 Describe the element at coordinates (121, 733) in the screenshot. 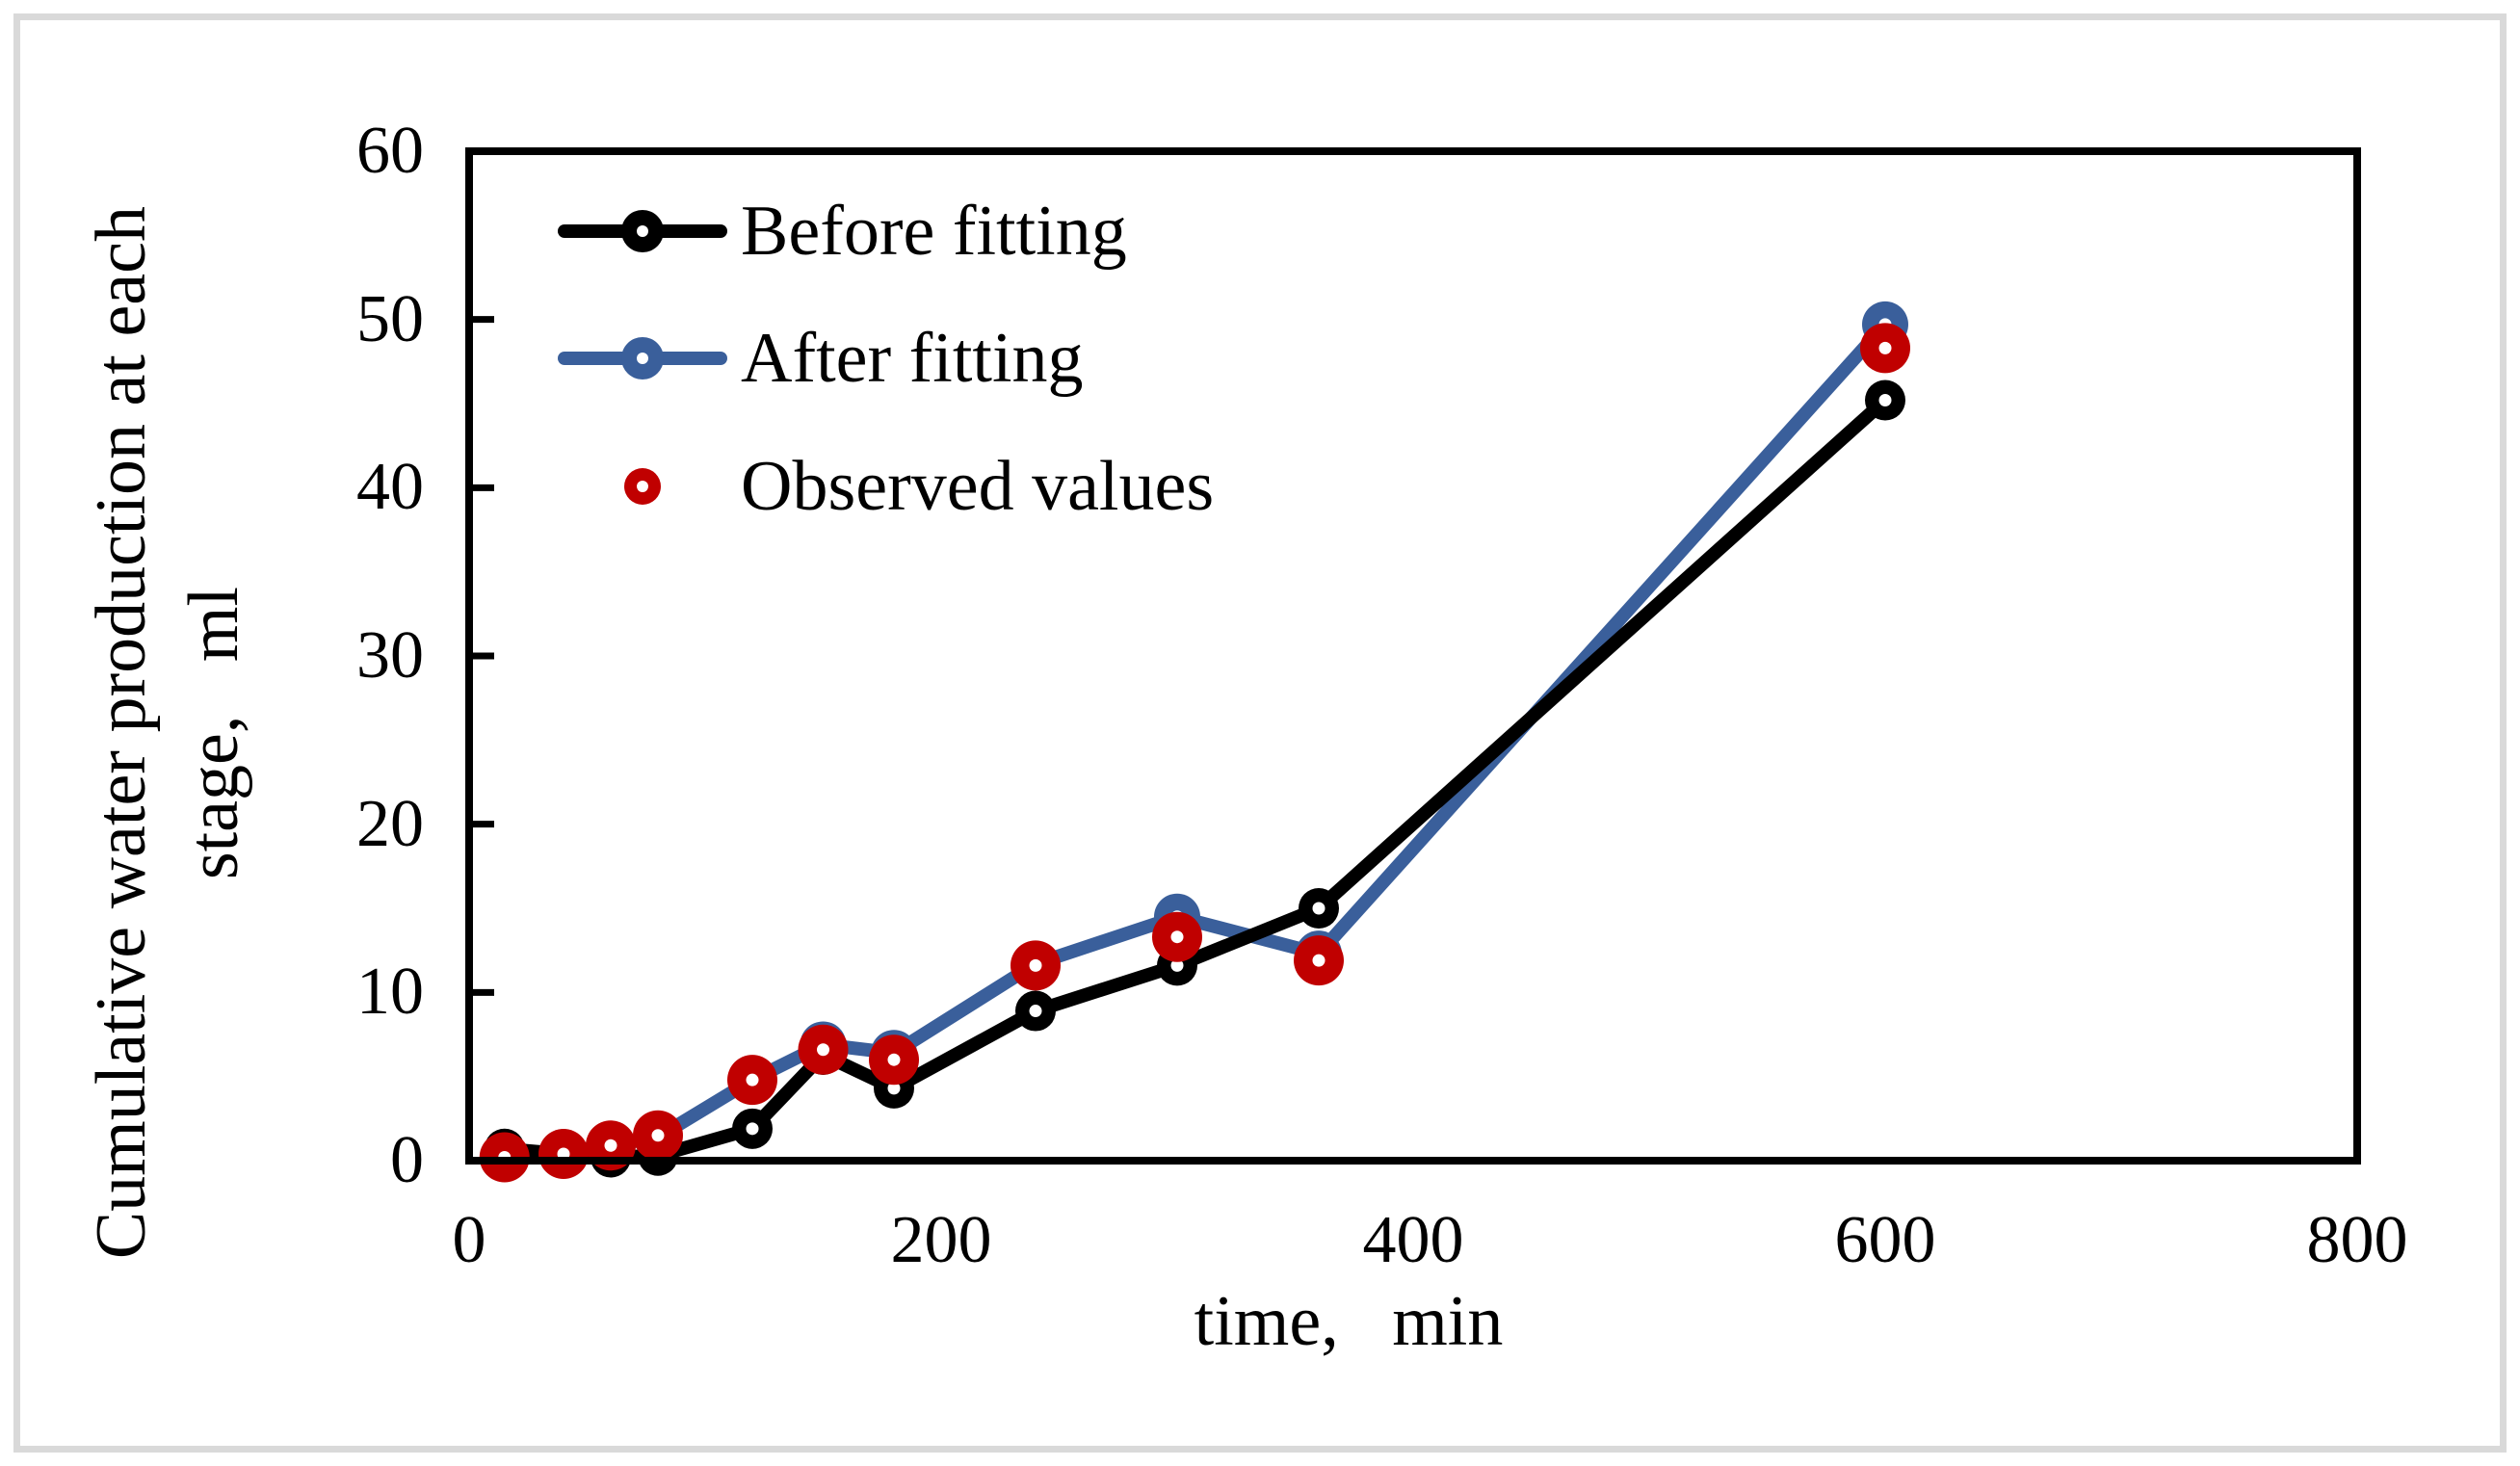

I see `y-axis-title-line-1: Cumulative water production at each` at that location.